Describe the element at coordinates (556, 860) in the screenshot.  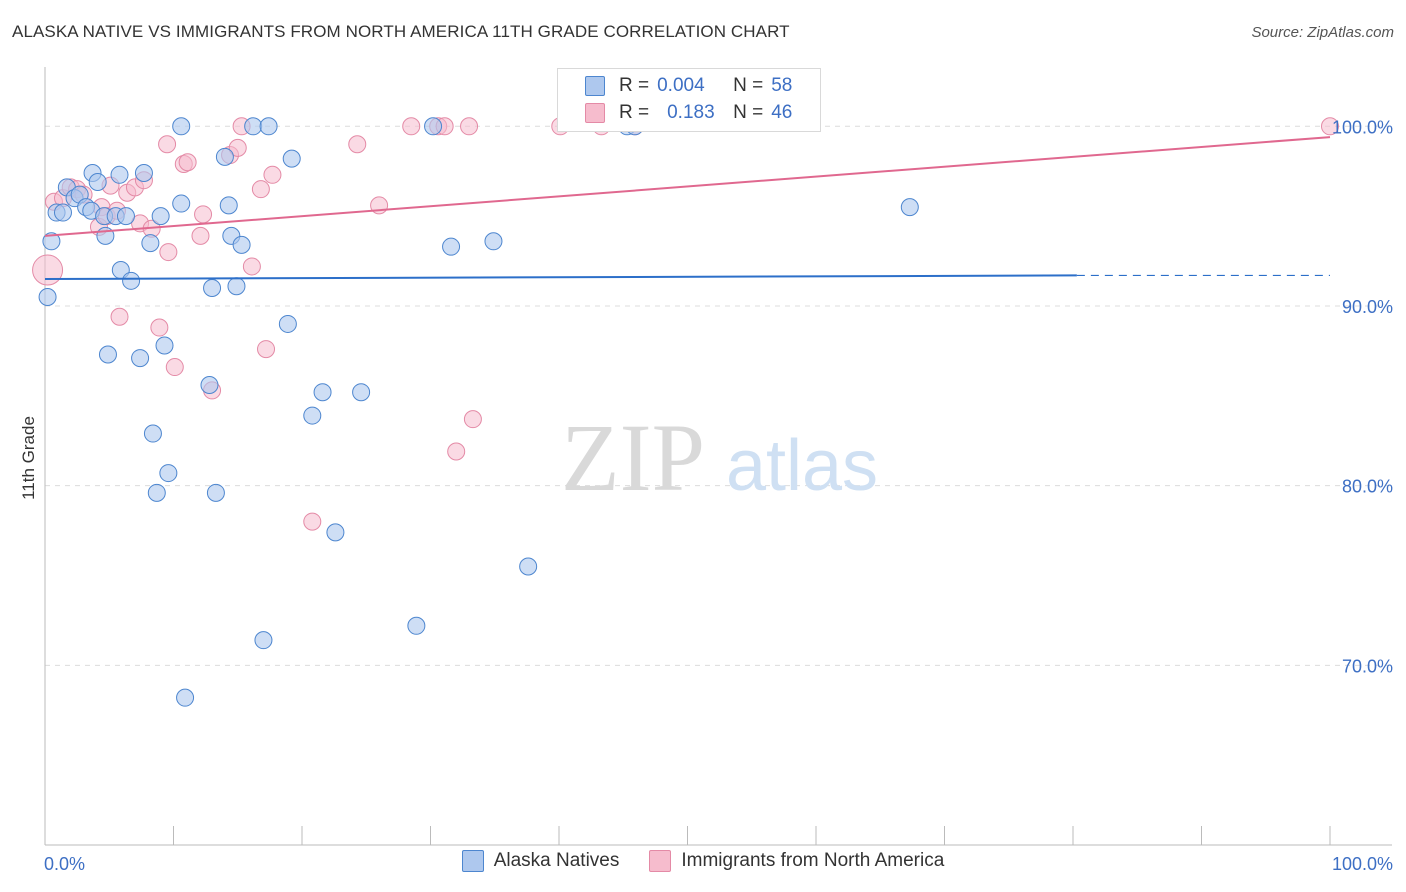
I see `legend-label-alaska-natives: Alaska Natives` at that location.